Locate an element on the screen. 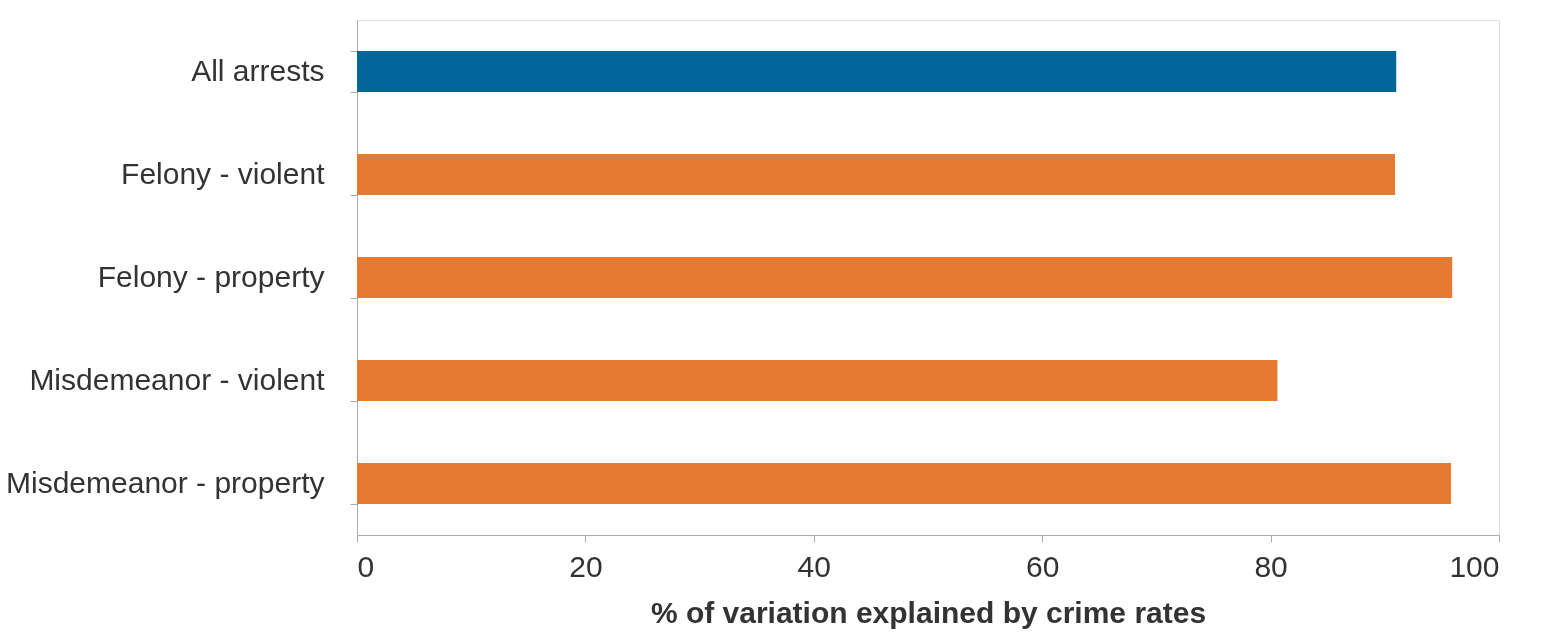 This screenshot has height=642, width=1558. y-tick-label: Felony - violent is located at coordinates (223, 173).